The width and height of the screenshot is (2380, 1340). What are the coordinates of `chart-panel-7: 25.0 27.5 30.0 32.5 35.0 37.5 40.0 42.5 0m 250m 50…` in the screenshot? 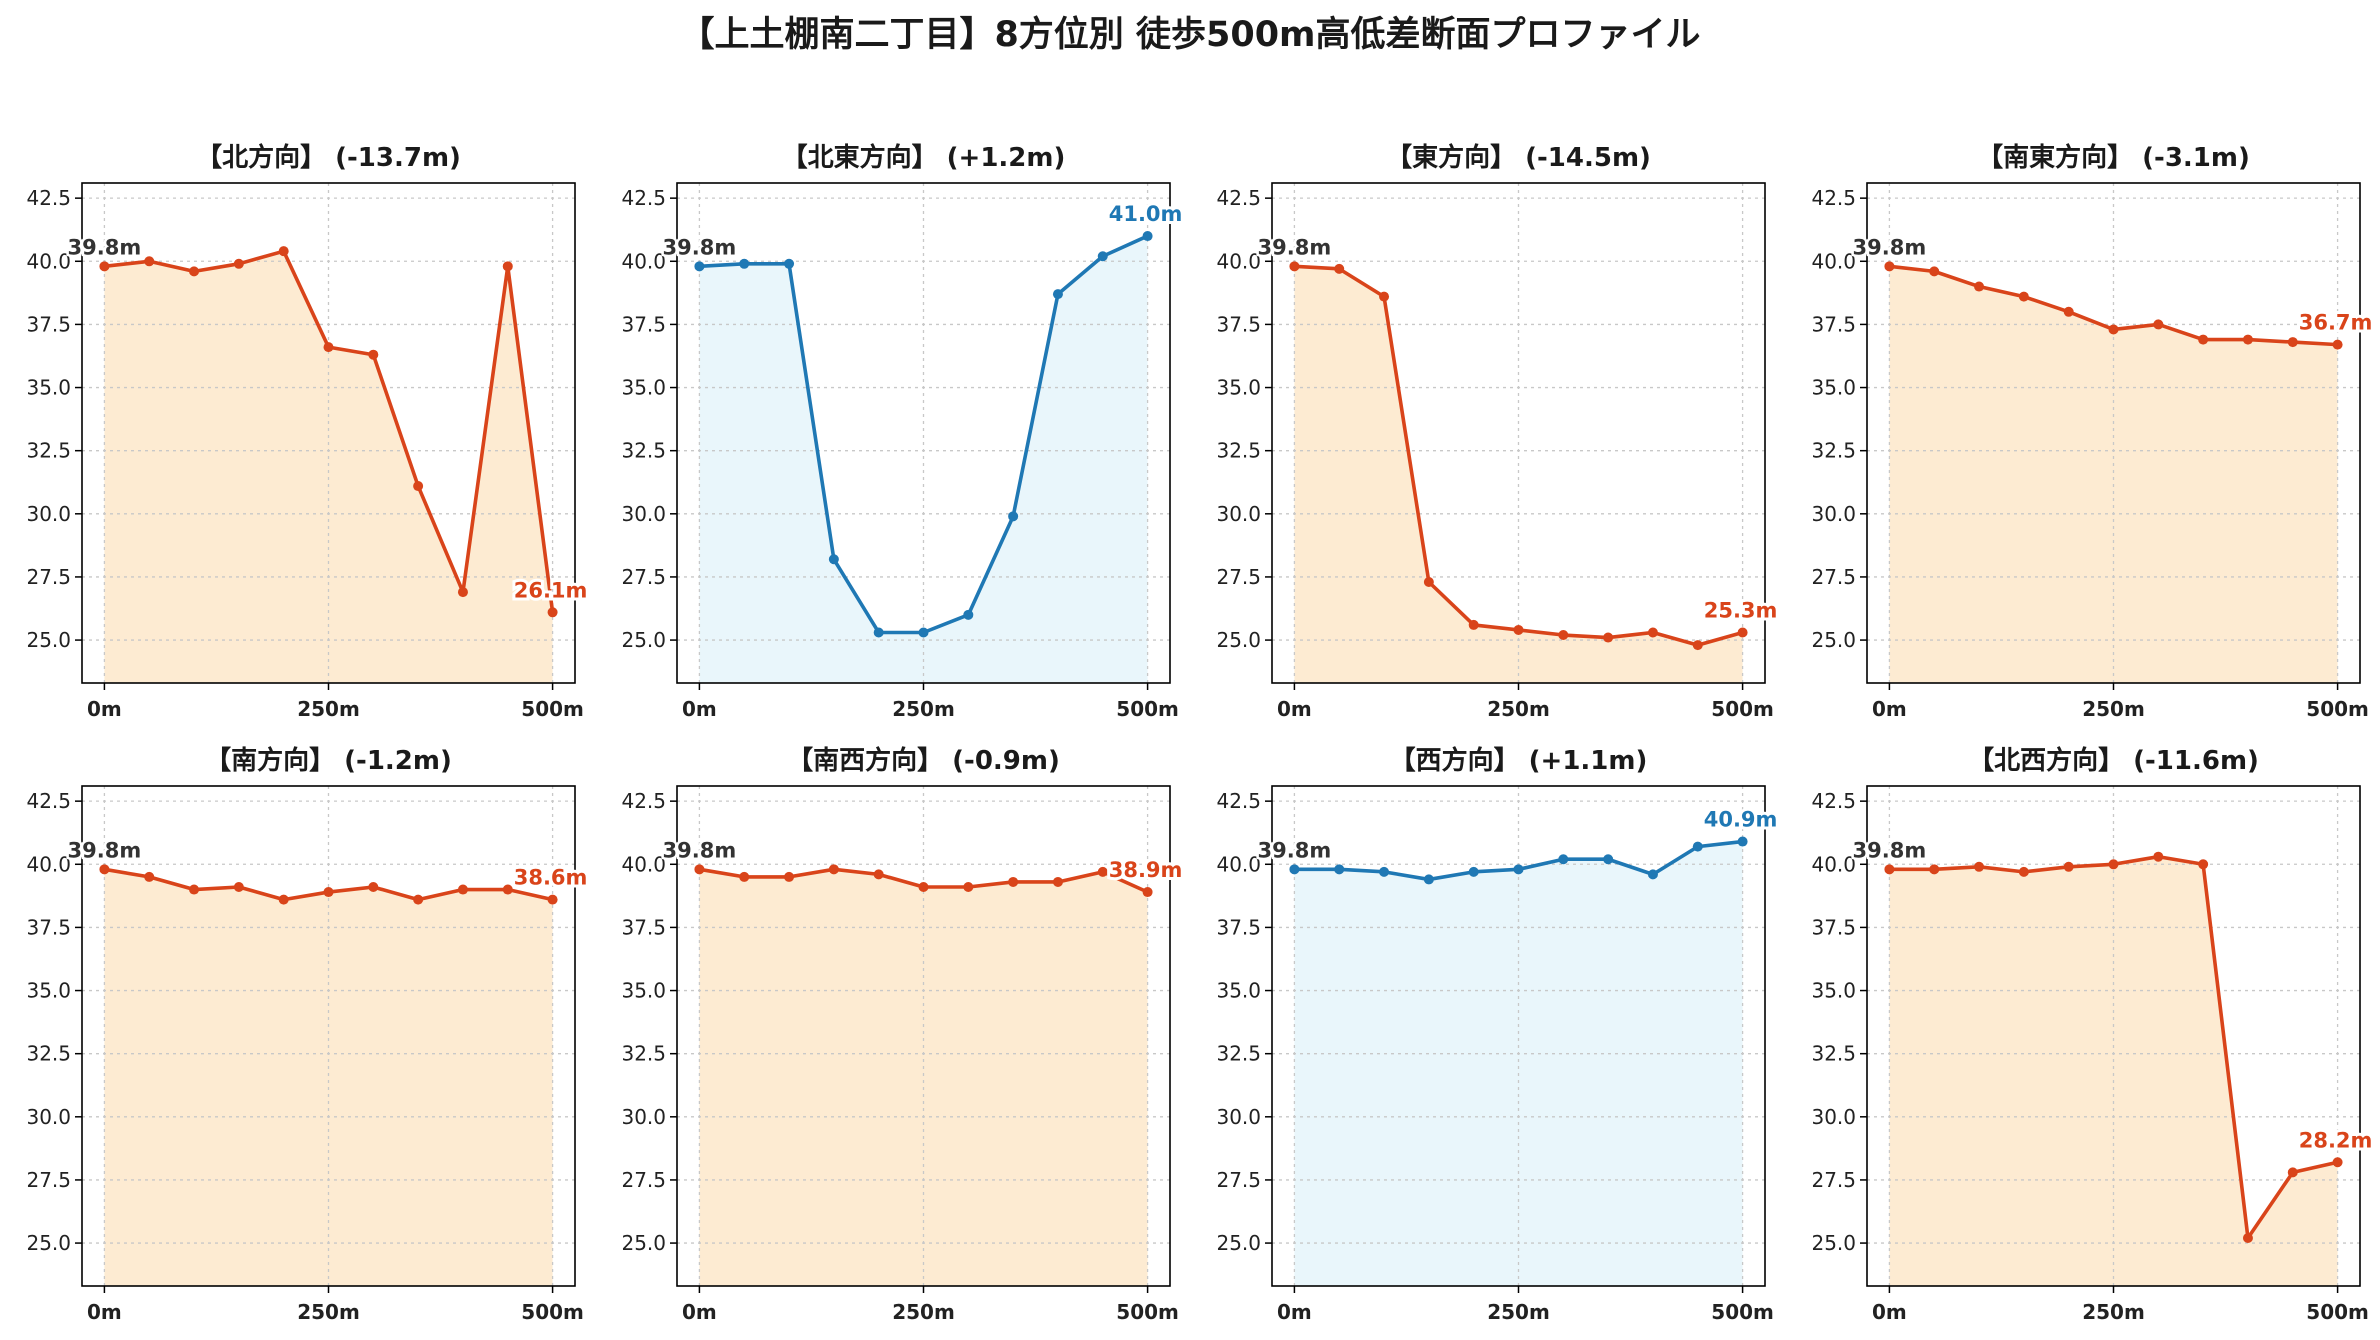 It's located at (1498, 1034).